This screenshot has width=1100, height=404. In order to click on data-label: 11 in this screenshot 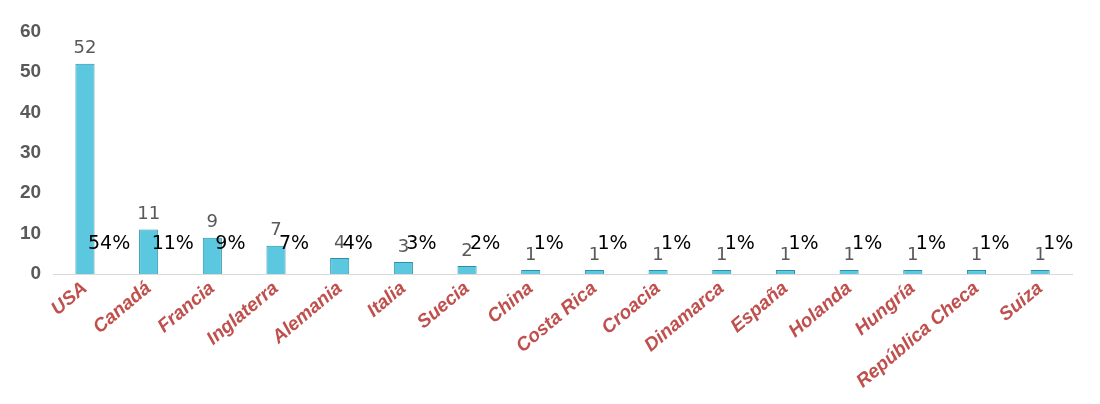, I will do `click(149, 213)`.